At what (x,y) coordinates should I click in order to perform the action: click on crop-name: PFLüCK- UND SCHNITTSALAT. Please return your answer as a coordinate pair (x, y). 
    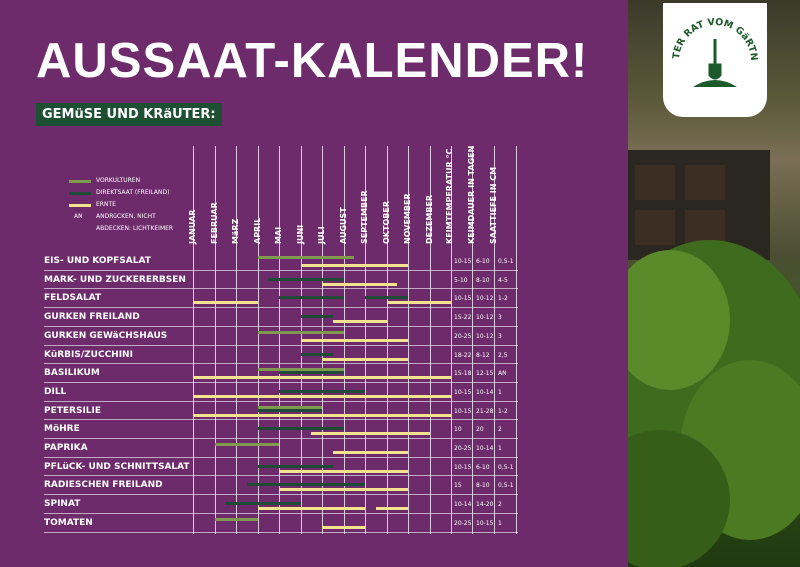
    Looking at the image, I should click on (117, 466).